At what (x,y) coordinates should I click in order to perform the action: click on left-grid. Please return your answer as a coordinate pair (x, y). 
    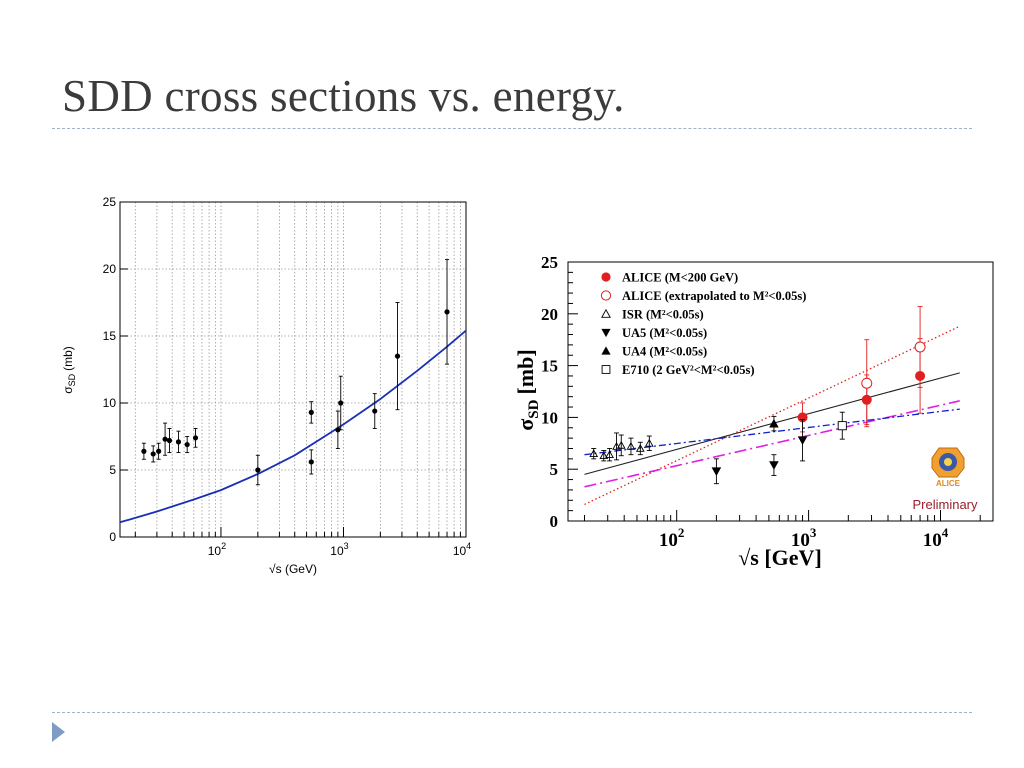
    Looking at the image, I should click on (293, 369).